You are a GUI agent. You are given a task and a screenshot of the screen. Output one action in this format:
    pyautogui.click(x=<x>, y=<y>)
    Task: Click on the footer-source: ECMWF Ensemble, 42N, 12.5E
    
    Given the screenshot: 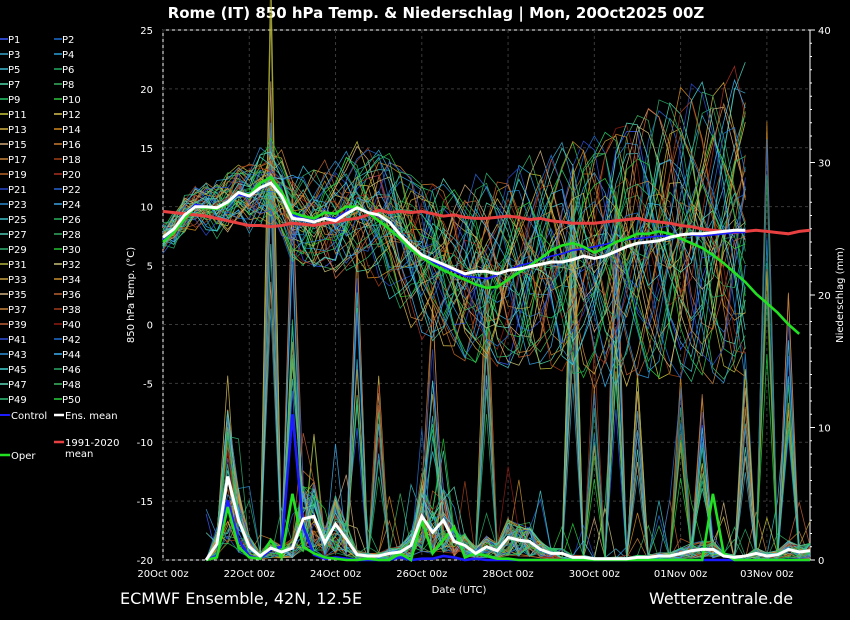 What is the action you would take?
    pyautogui.click(x=241, y=598)
    